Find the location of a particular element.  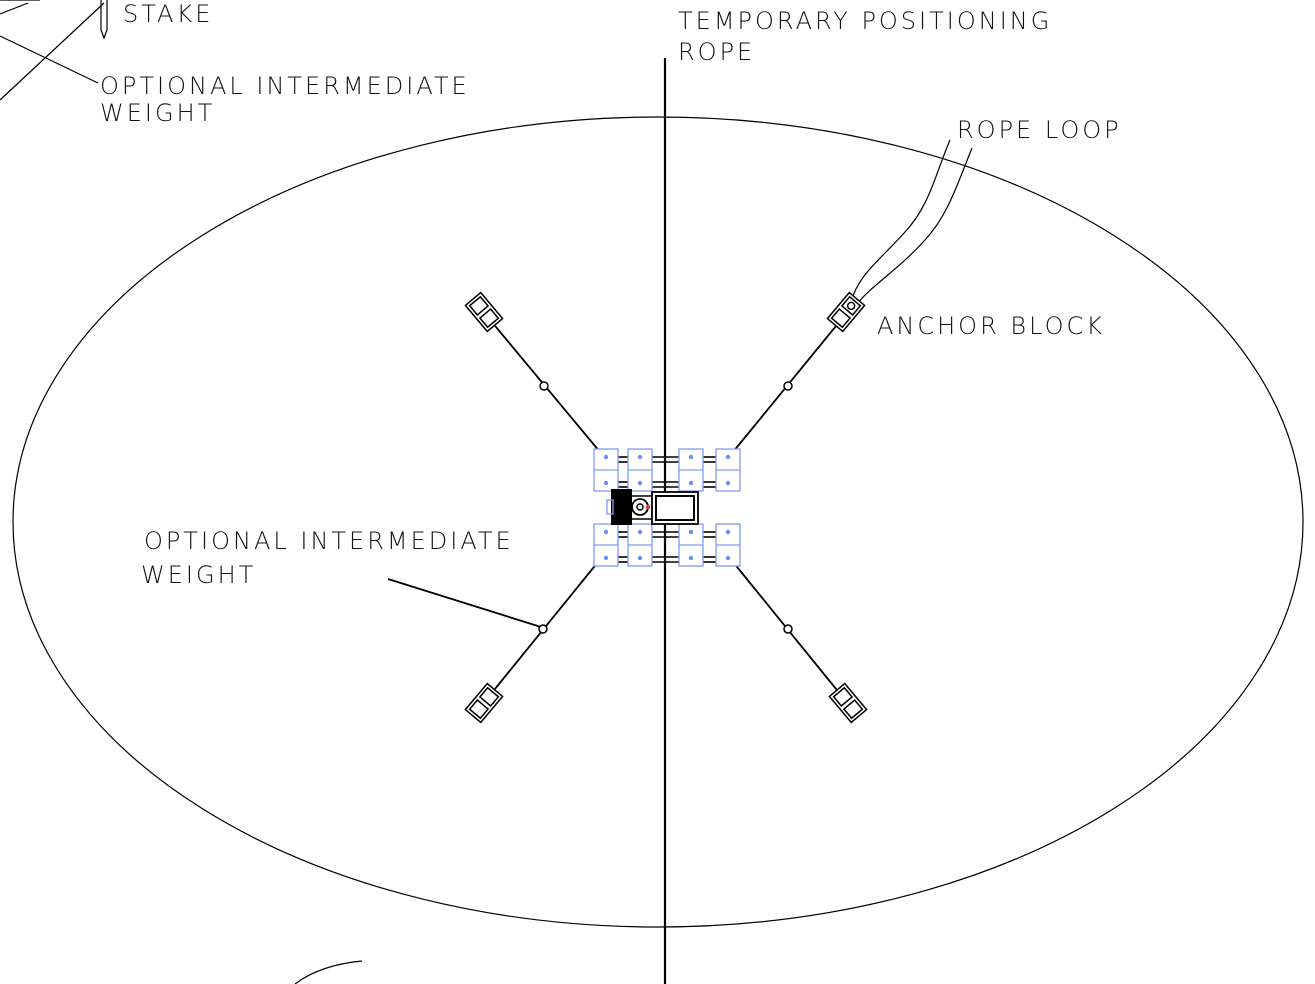

optional-weight-label-top-line2: WEIGHT is located at coordinates (158, 113).